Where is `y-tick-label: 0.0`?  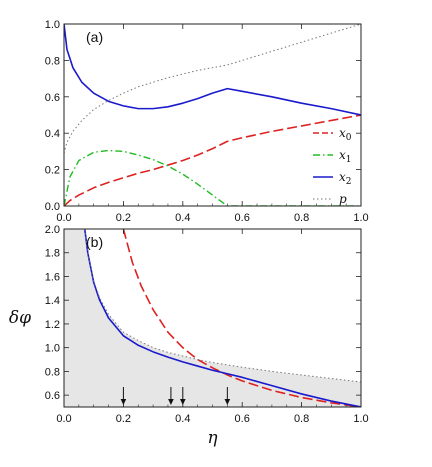 y-tick-label: 0.0 is located at coordinates (52, 207).